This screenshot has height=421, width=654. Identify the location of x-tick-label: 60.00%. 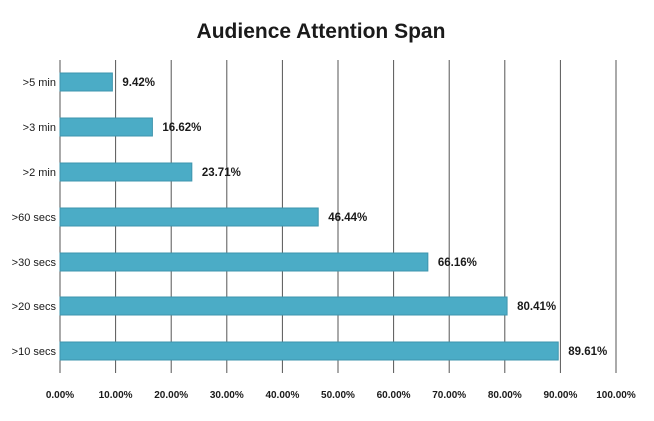
(394, 395).